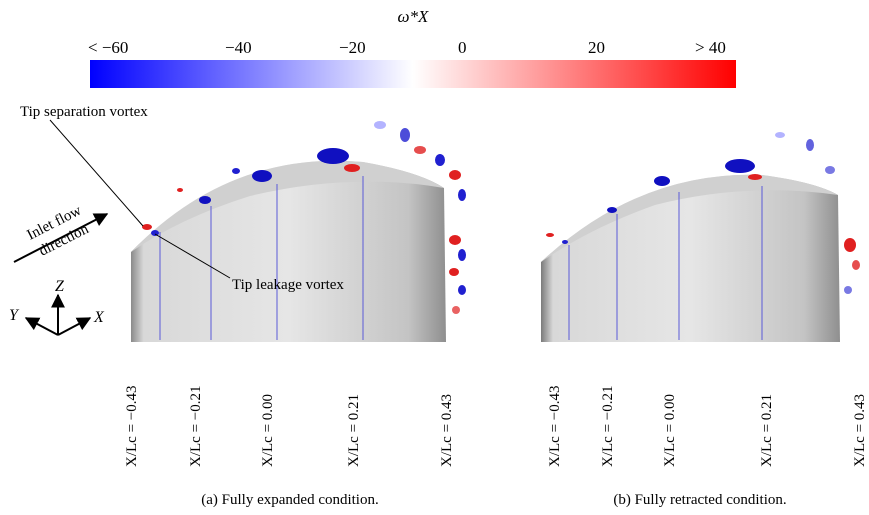 The image size is (869, 515). What do you see at coordinates (41, 326) in the screenshot?
I see `y-axis-arrow` at bounding box center [41, 326].